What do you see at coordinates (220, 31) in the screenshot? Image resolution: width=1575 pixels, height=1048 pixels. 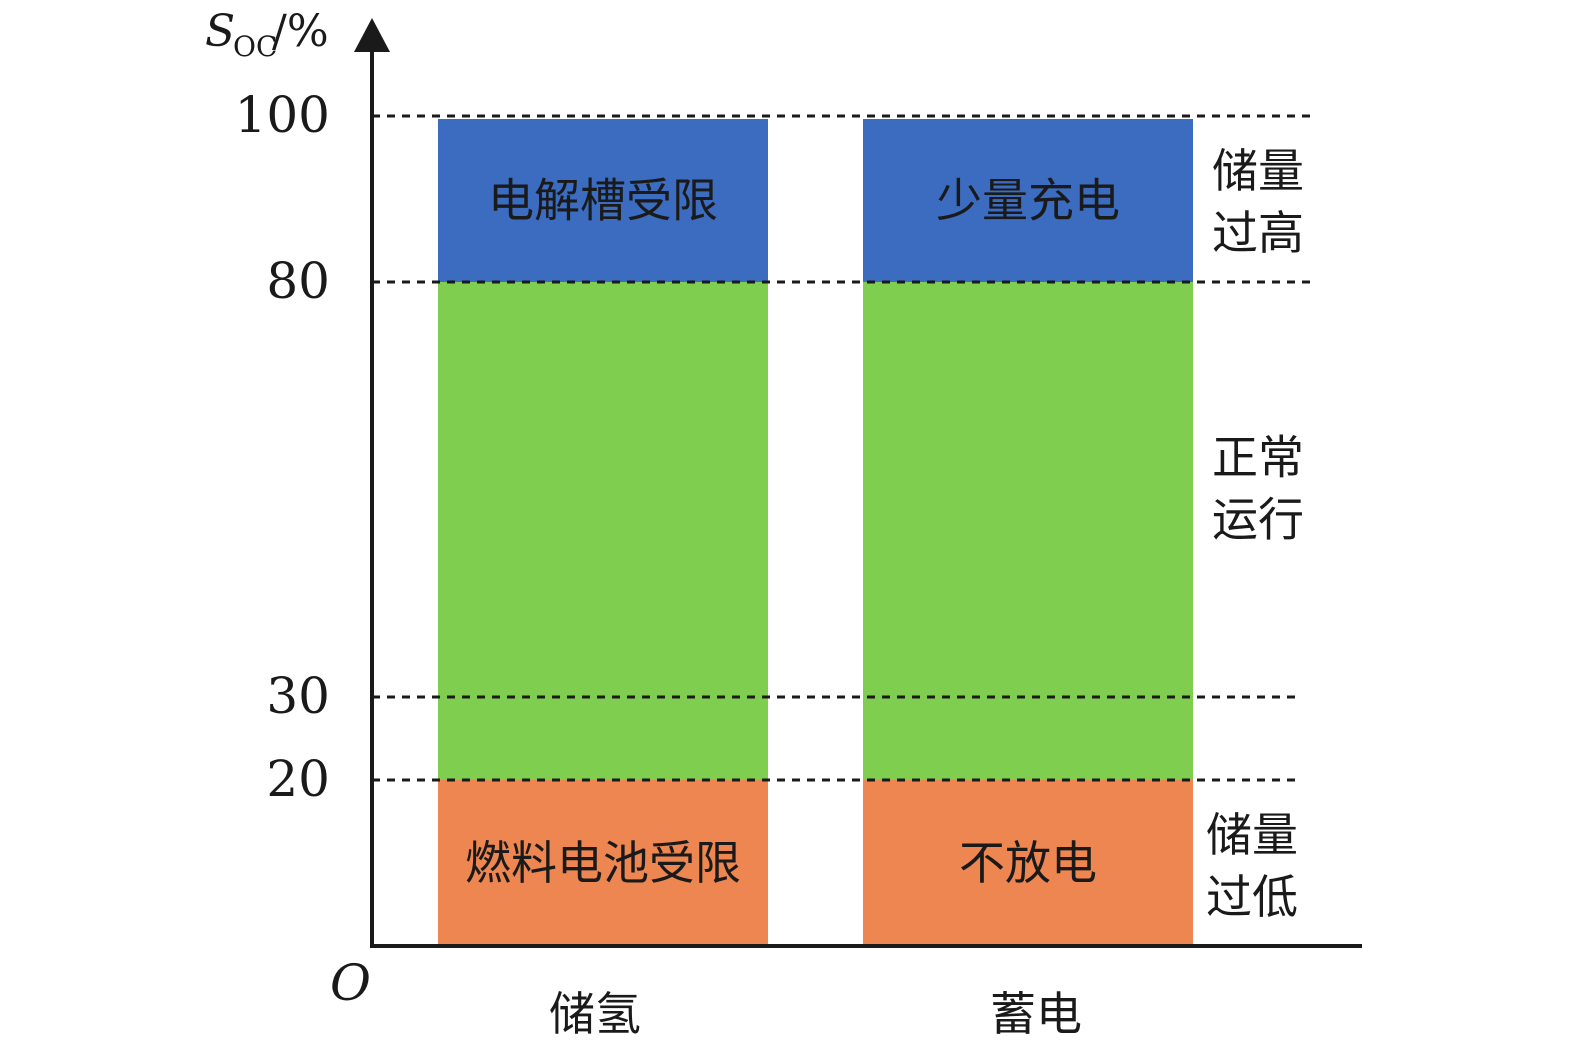 I see `y-axis-title-main: S` at bounding box center [220, 31].